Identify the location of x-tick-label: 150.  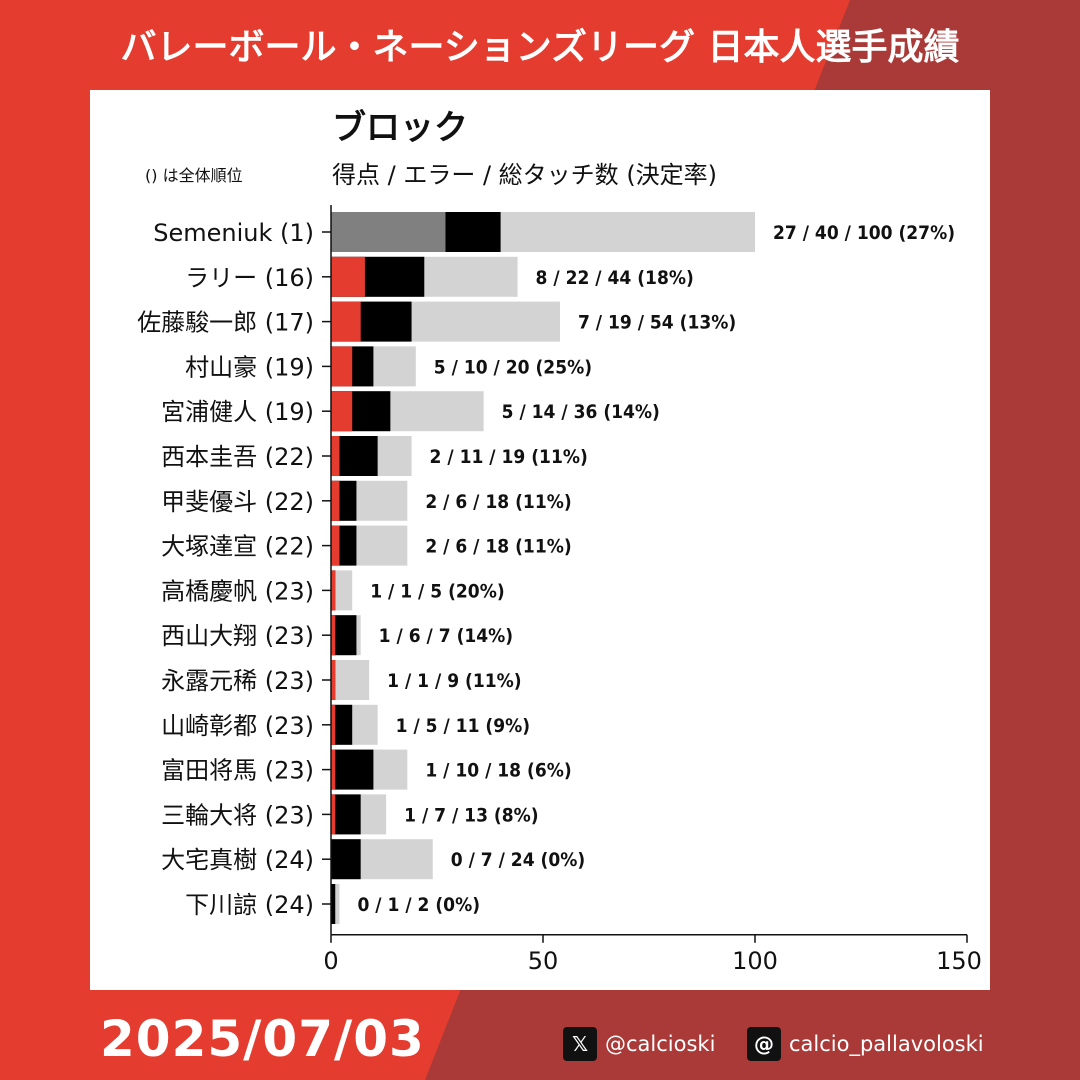
(959, 961).